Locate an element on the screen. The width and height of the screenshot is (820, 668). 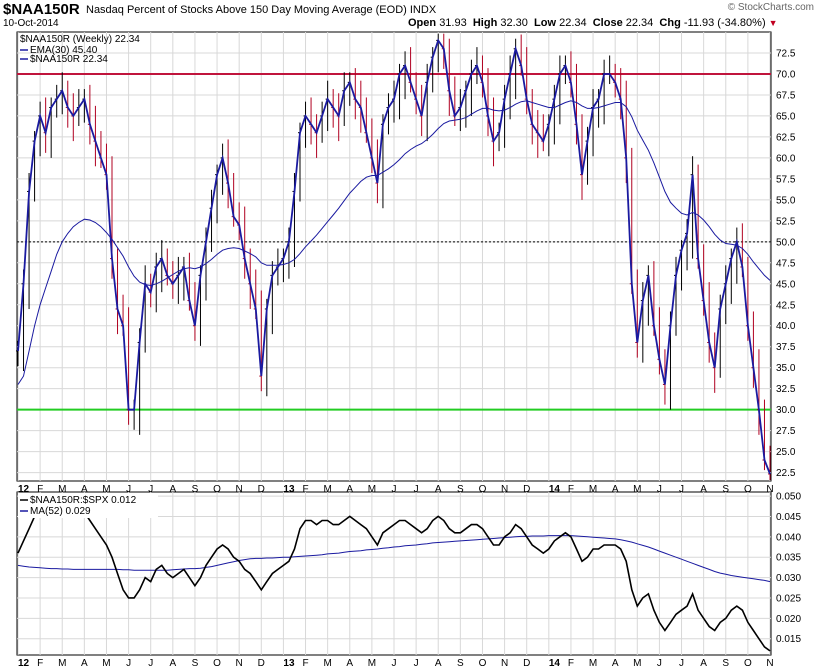
y-tick-label: 50.0 is located at coordinates (786, 242).